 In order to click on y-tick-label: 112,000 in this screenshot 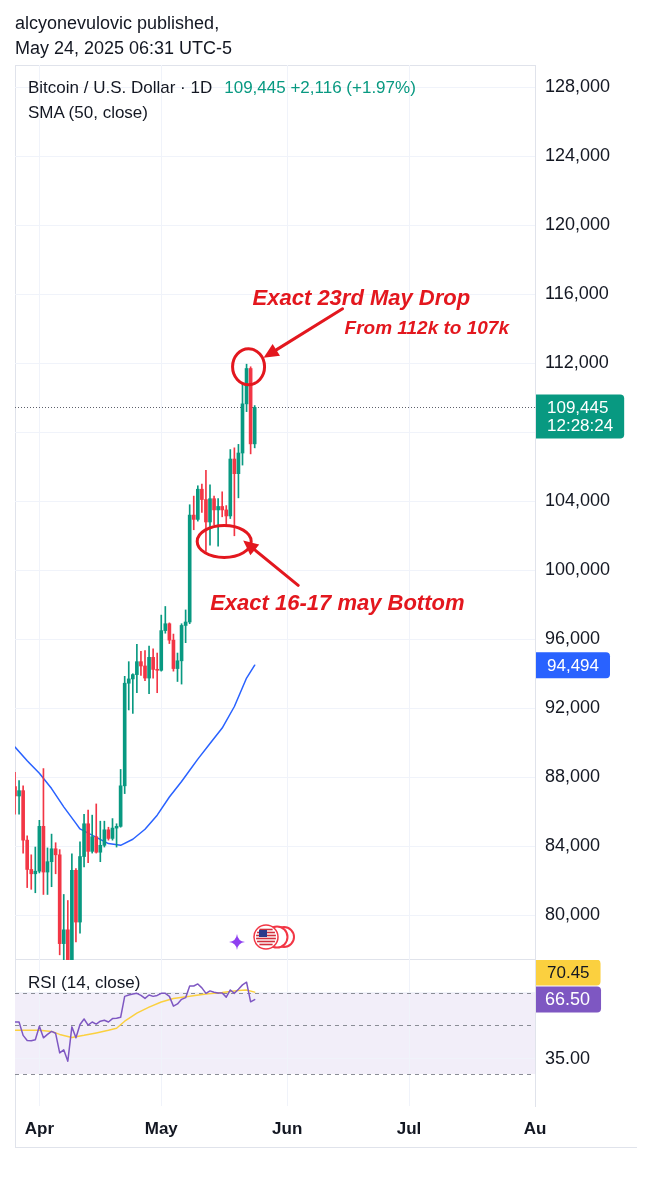, I will do `click(577, 362)`.